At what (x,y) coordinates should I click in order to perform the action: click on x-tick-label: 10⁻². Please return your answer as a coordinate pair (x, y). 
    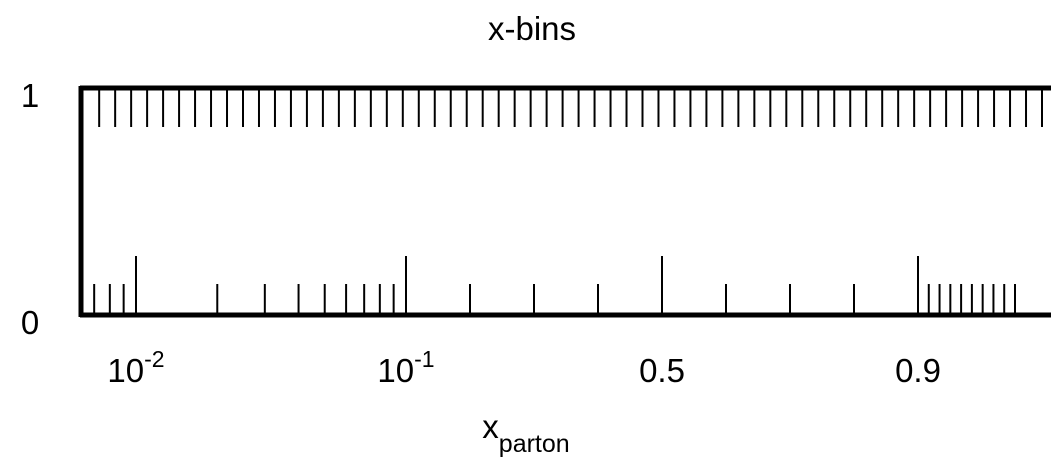
    Looking at the image, I should click on (135, 367).